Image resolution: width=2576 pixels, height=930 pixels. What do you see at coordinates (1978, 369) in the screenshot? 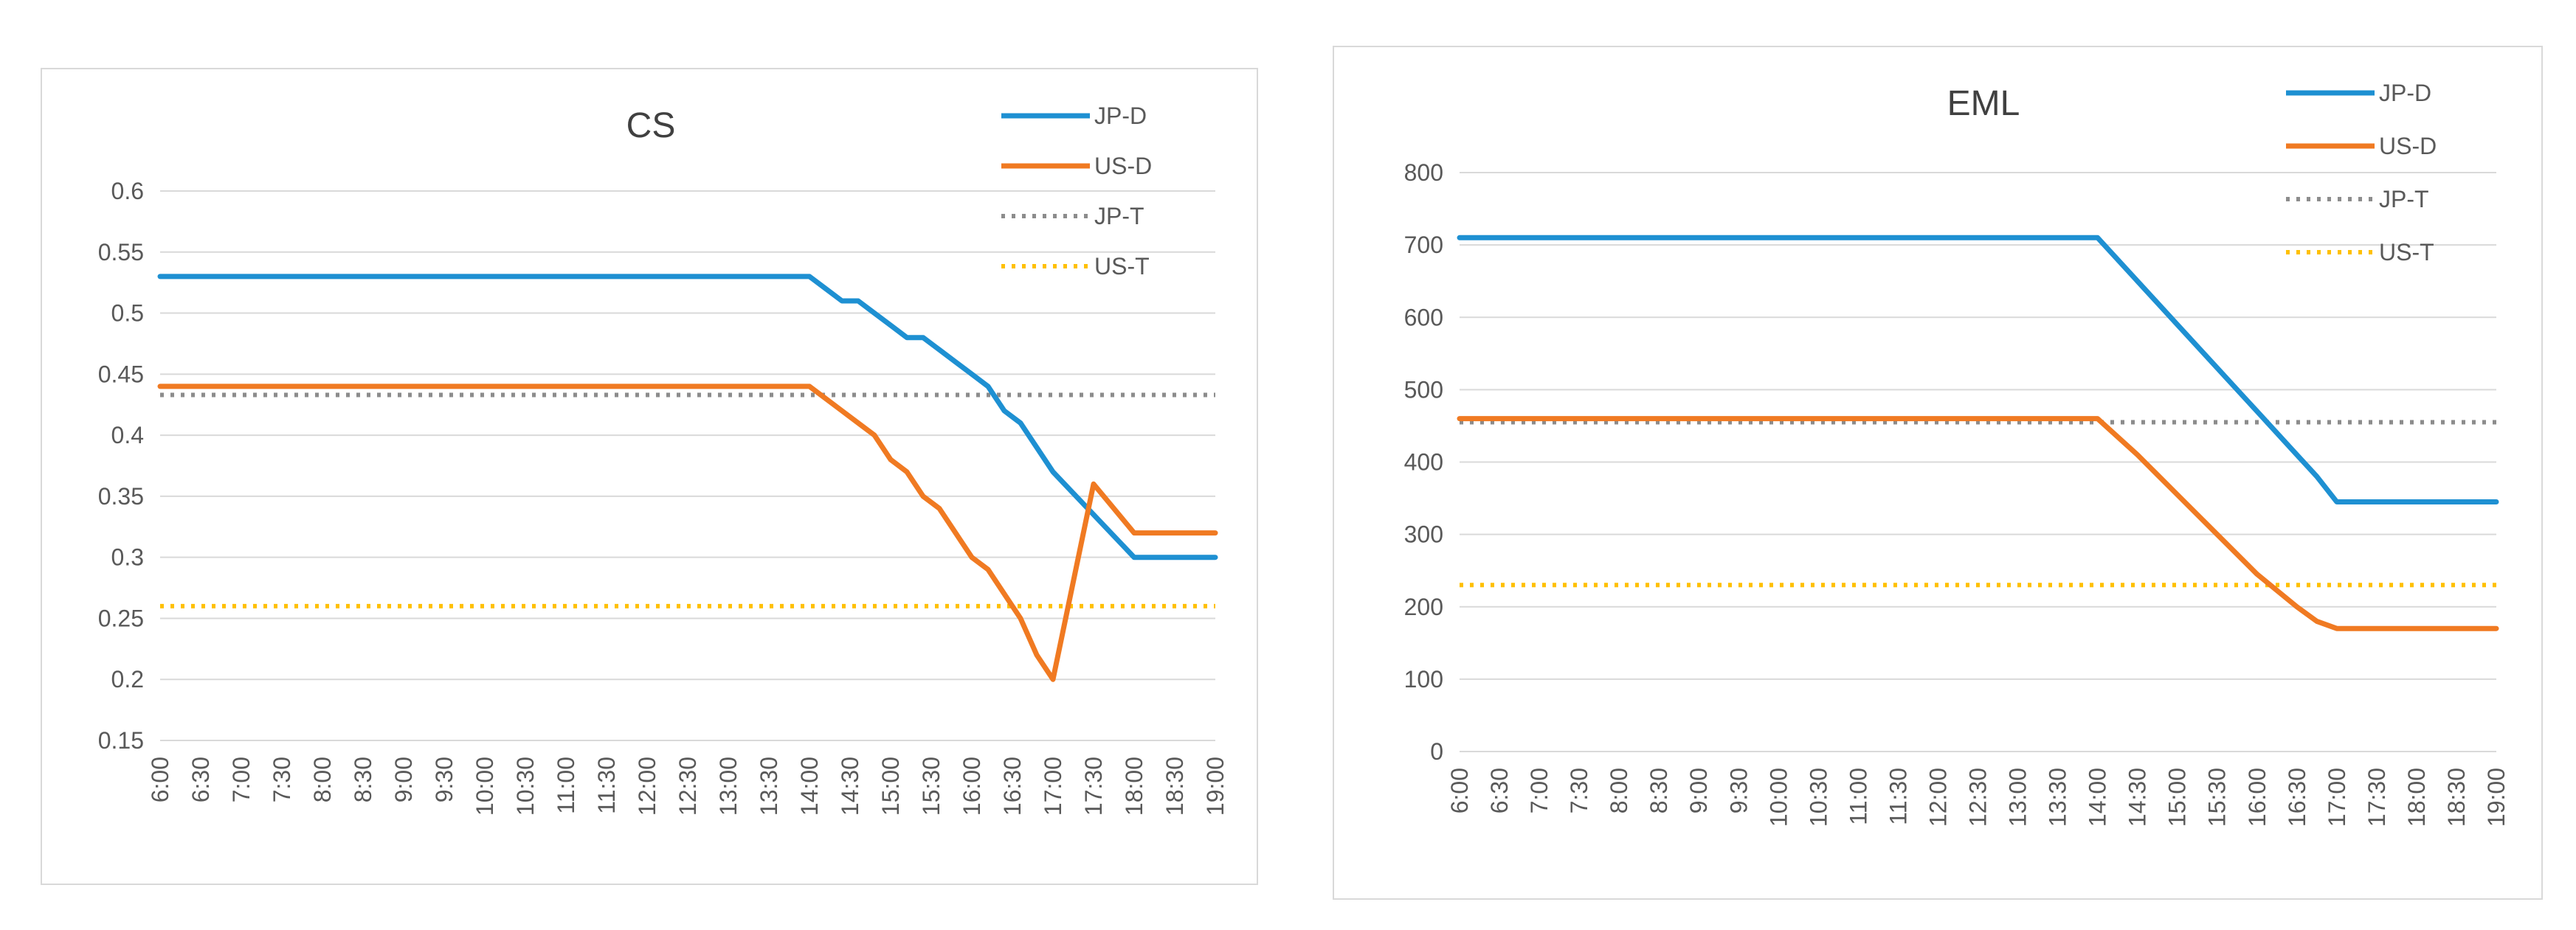
I see `eml-series-jp-d-line` at bounding box center [1978, 369].